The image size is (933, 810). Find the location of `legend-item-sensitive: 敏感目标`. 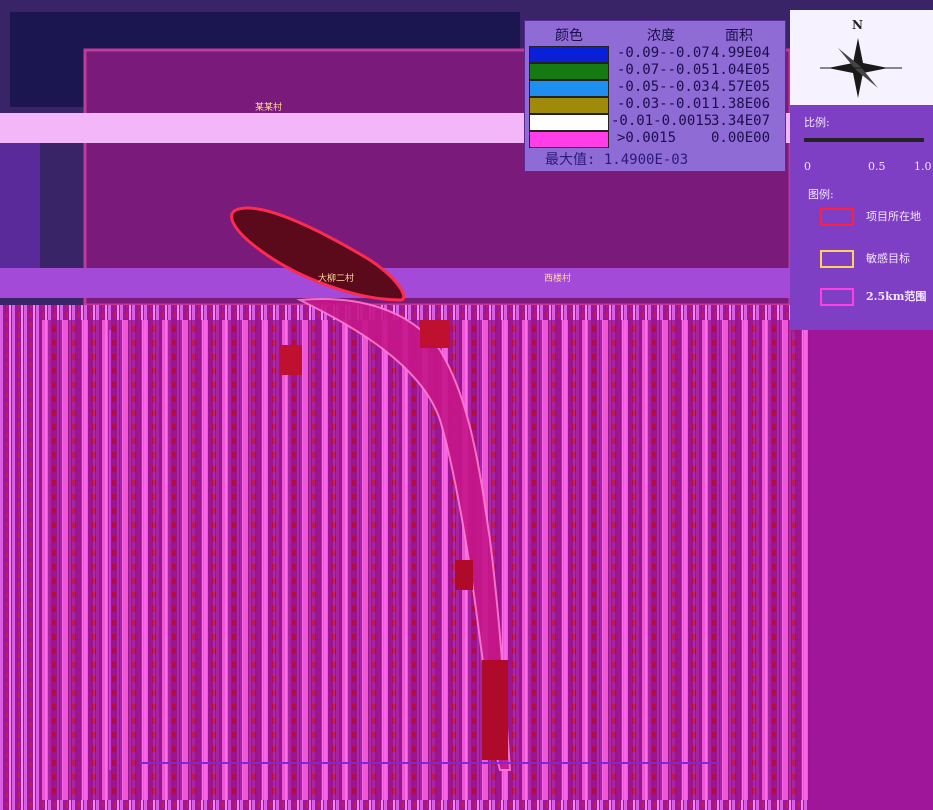

legend-item-sensitive: 敏感目标 is located at coordinates (875, 258).